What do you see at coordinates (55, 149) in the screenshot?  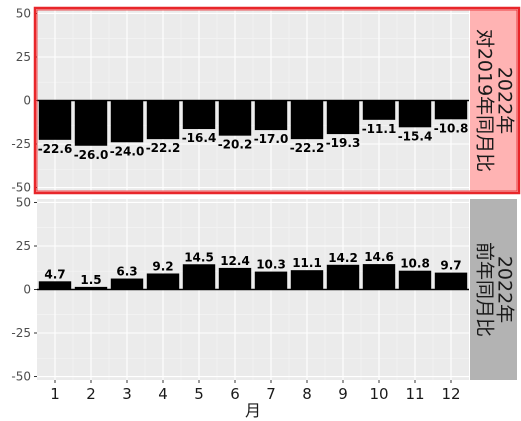 I see `data-label: -22.6` at bounding box center [55, 149].